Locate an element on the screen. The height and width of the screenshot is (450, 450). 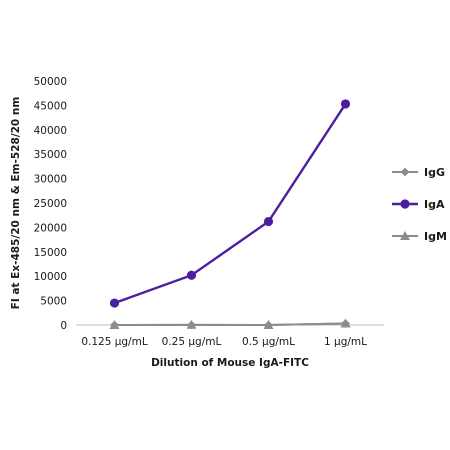
y-tick-label: 35000 is located at coordinates (50, 155).